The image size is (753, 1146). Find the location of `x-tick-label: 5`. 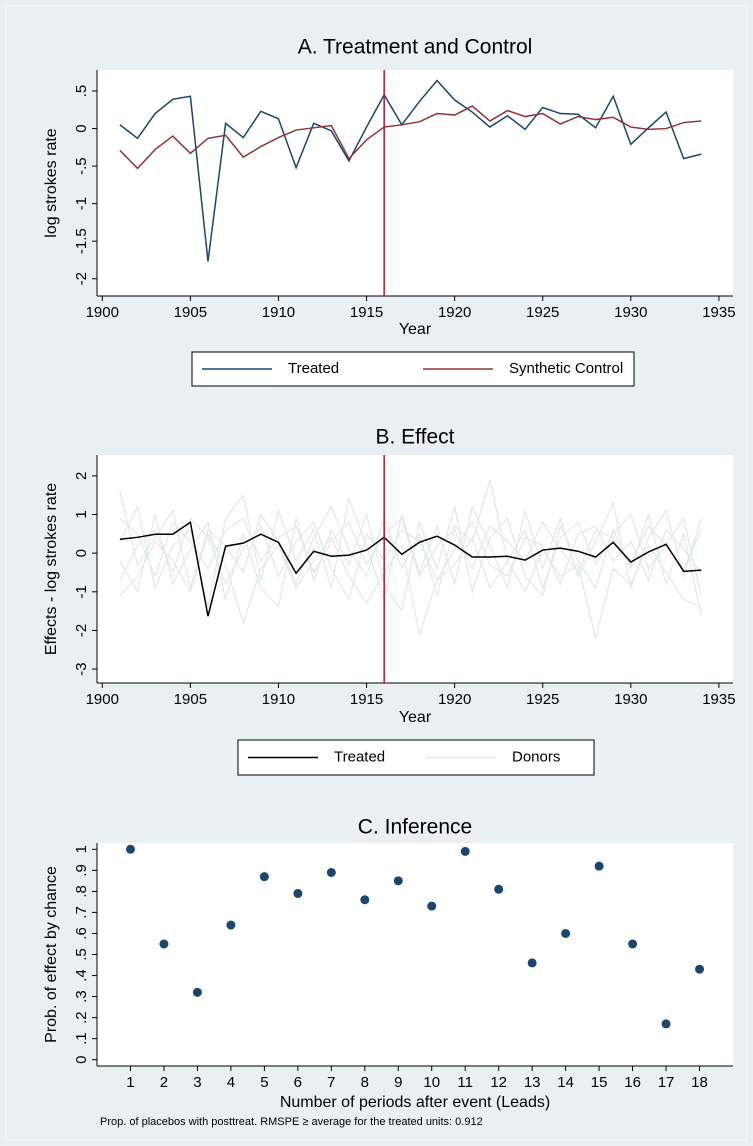

x-tick-label: 5 is located at coordinates (264, 1082).